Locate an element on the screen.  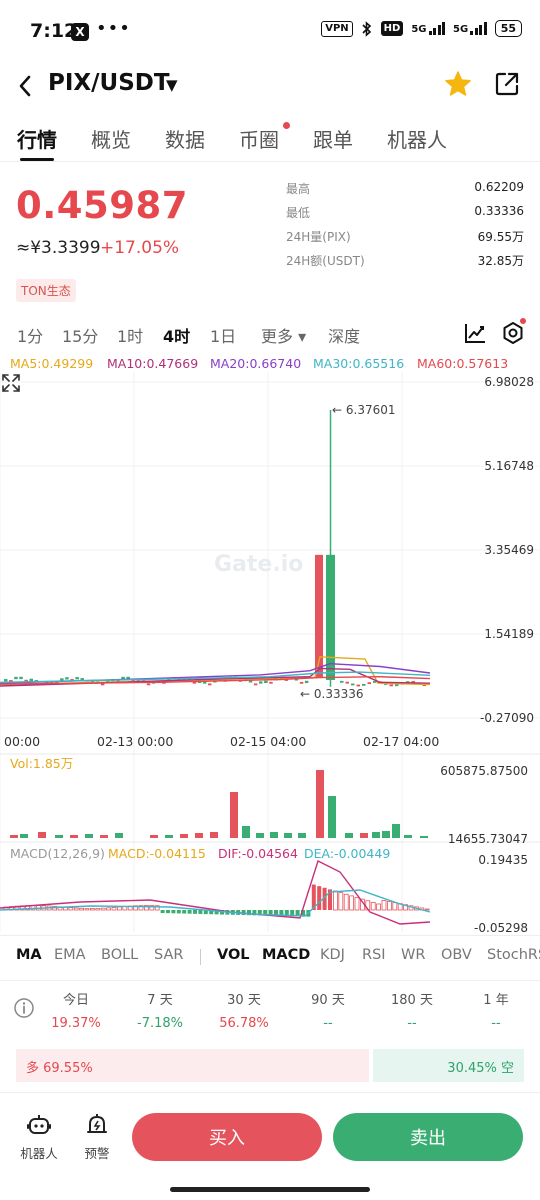
timeframe-15m: 15分 is located at coordinates (80, 336).